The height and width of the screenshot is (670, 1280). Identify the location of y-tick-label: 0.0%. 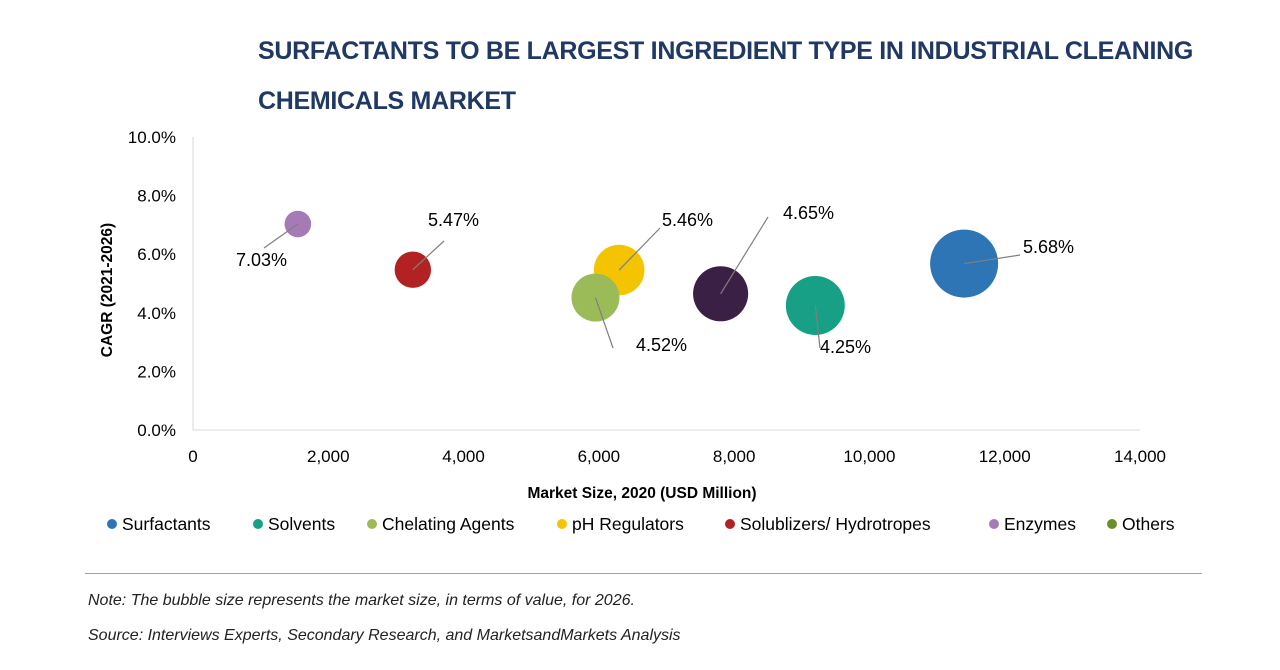
(156, 430).